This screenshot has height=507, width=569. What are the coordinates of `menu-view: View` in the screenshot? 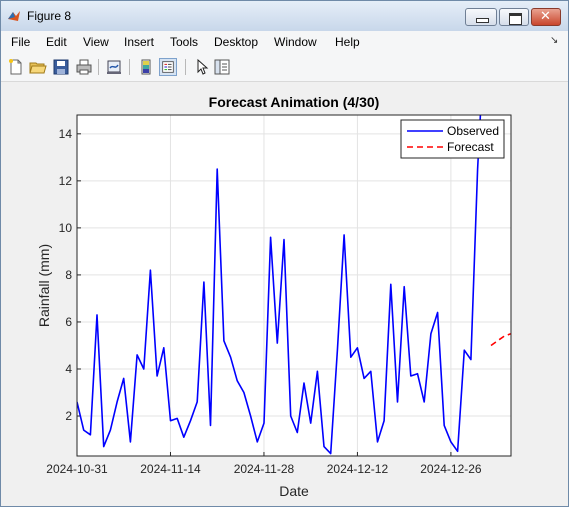 It's located at (96, 42).